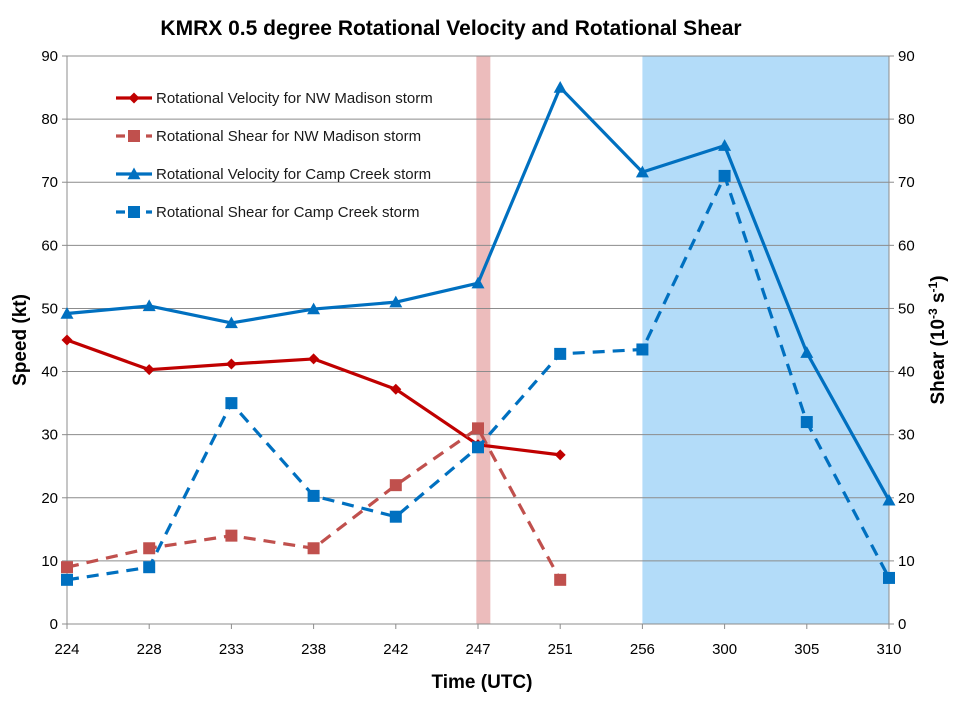 The width and height of the screenshot is (965, 705). Describe the element at coordinates (288, 136) in the screenshot. I see `legend-label-1: Rotational Shear for NW Madison storm` at that location.